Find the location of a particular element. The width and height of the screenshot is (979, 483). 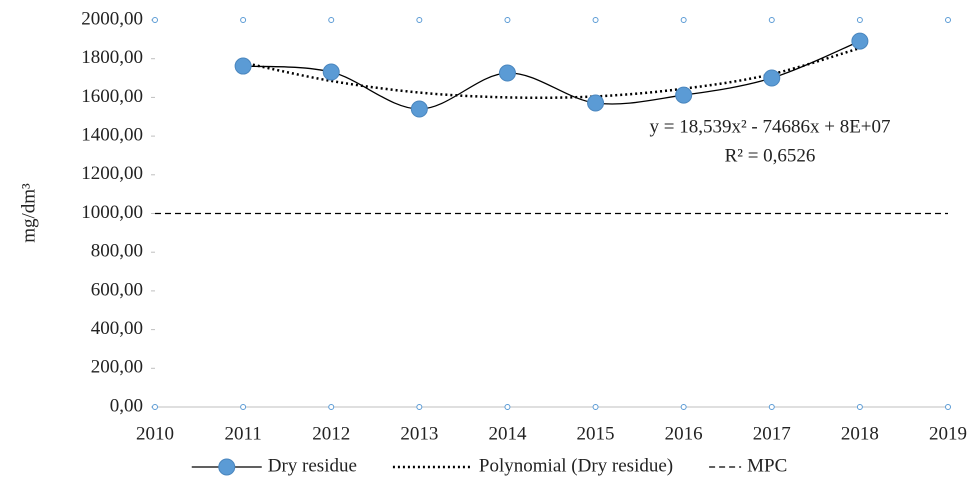

legend-label: MPC is located at coordinates (767, 465).